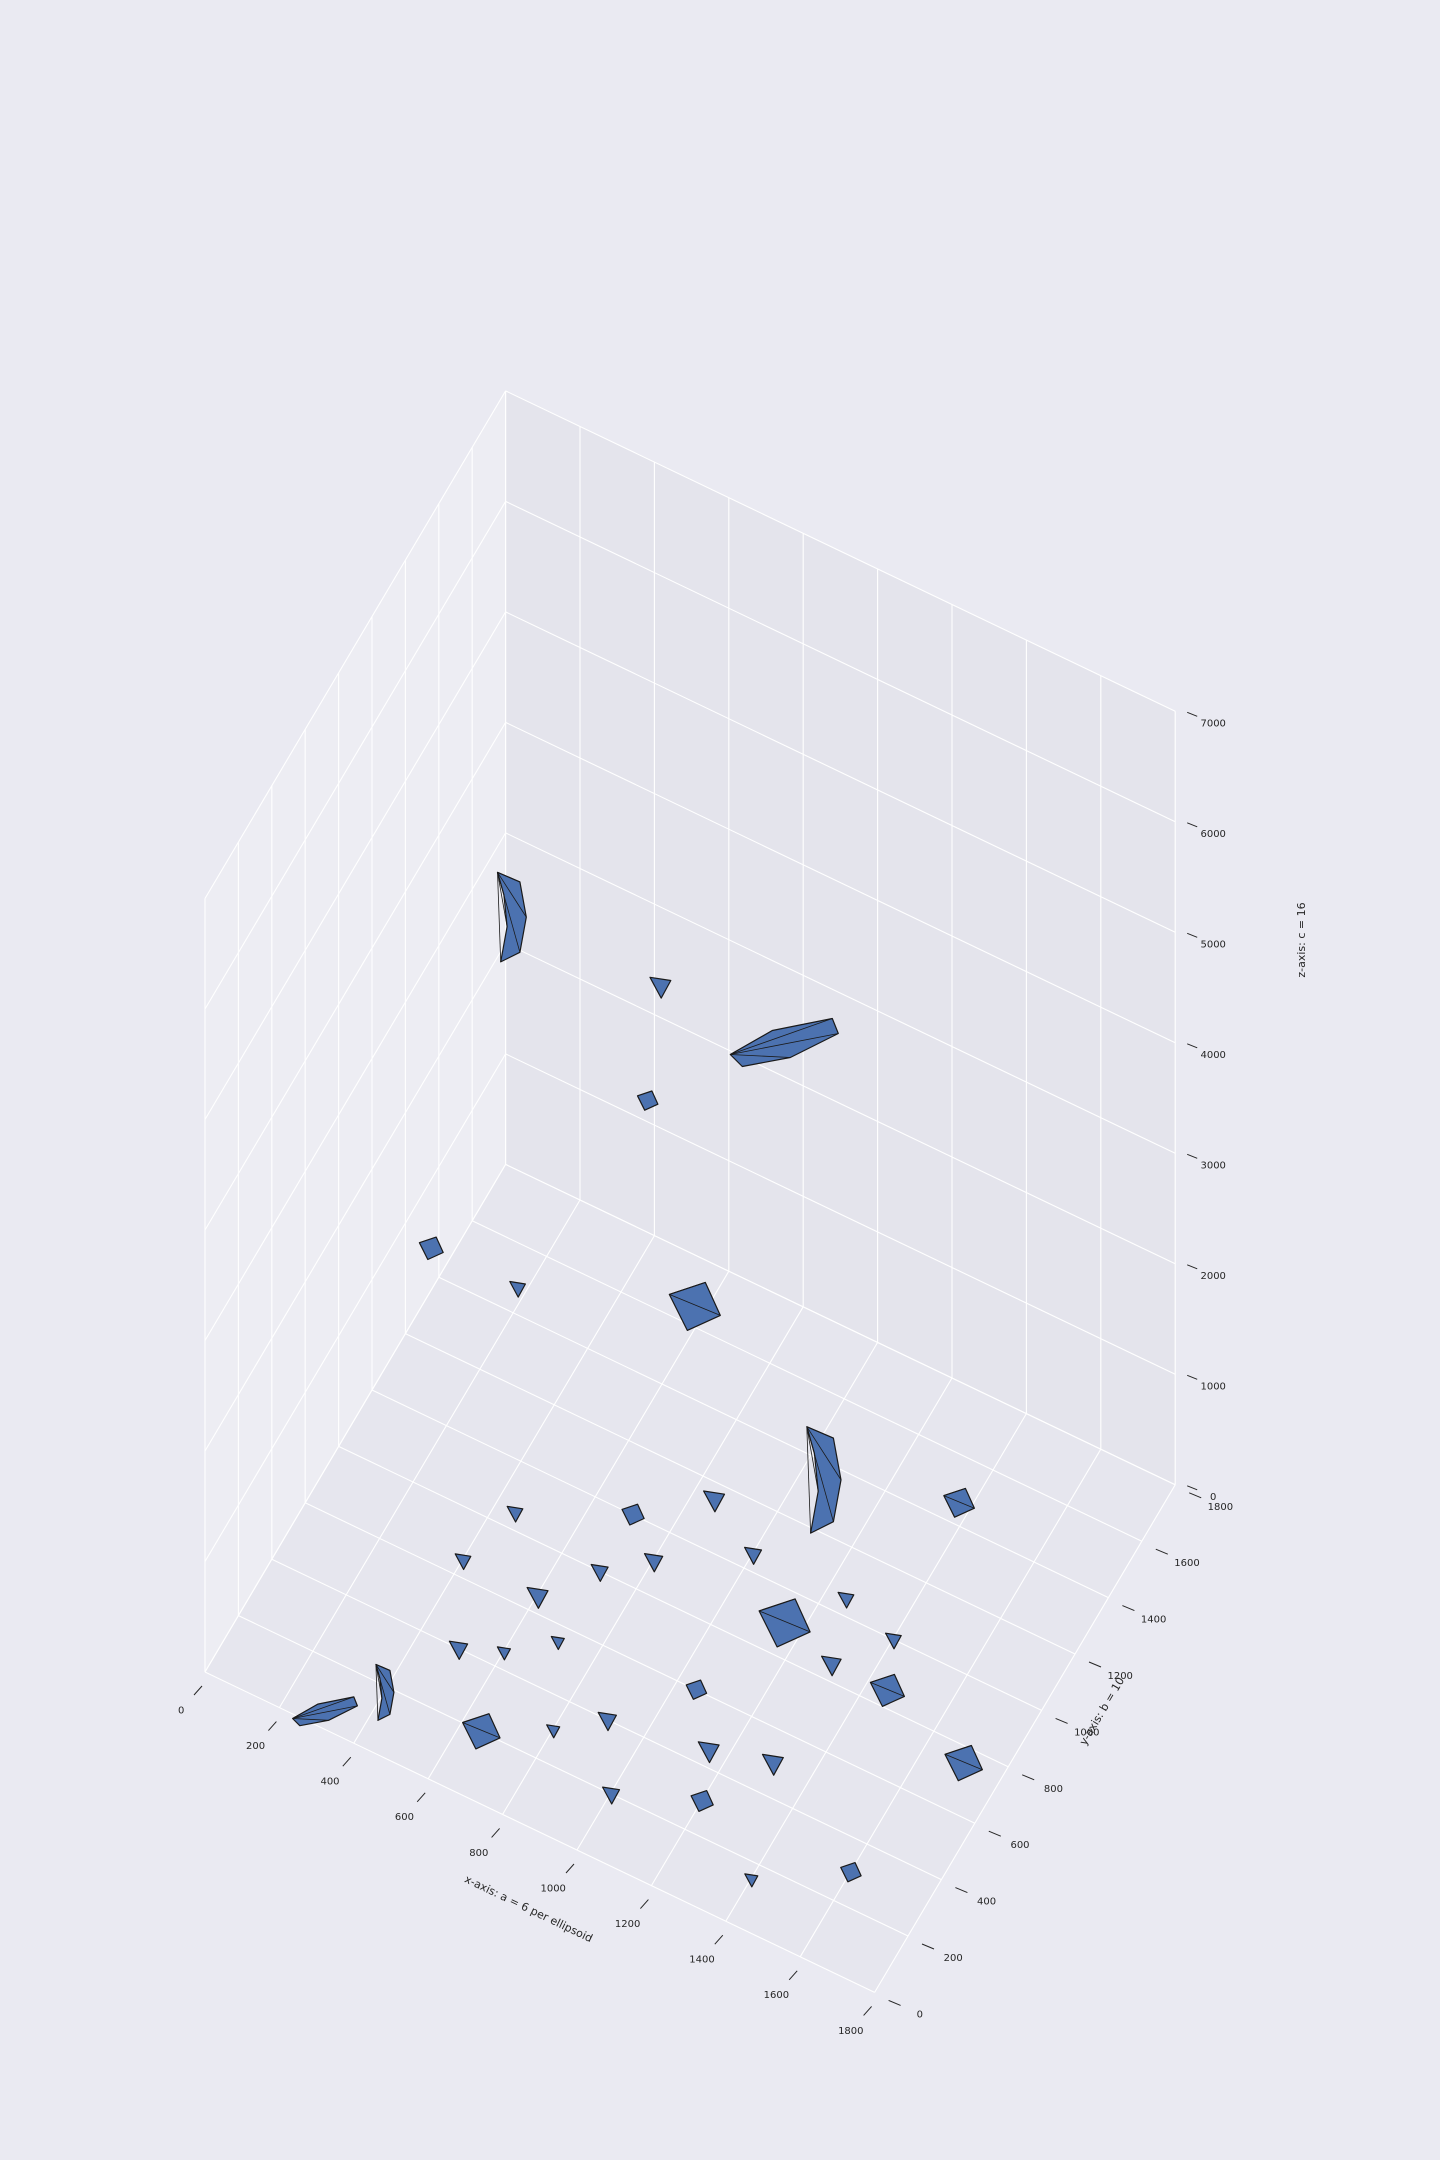 The height and width of the screenshot is (2160, 1440). What do you see at coordinates (953, 1958) in the screenshot?
I see `y-tick-label: 200` at bounding box center [953, 1958].